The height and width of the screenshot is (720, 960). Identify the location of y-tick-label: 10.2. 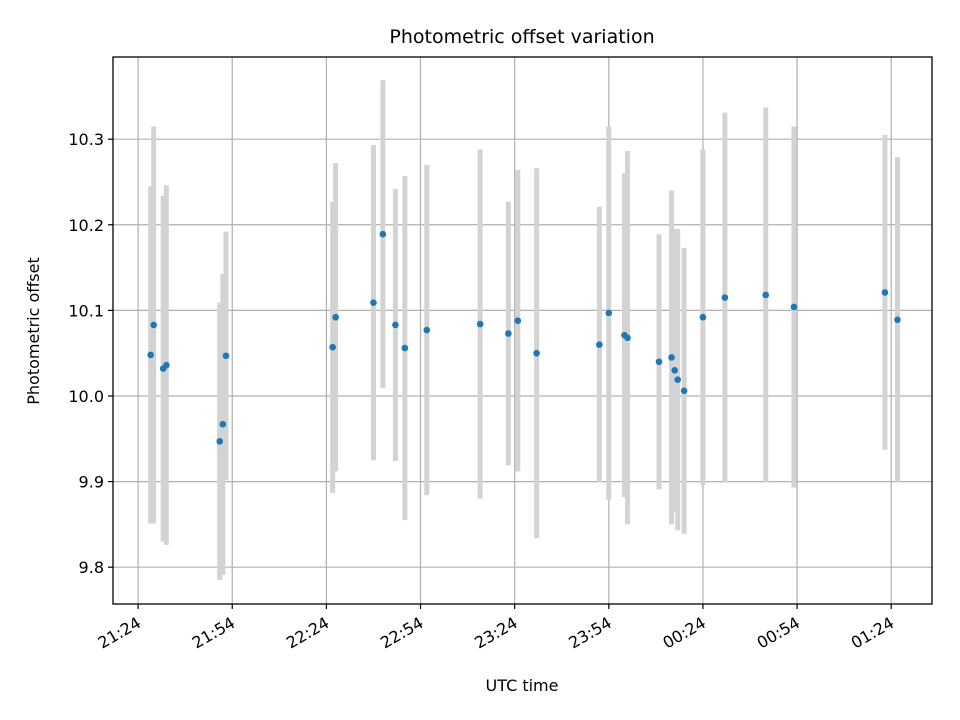
(86, 225).